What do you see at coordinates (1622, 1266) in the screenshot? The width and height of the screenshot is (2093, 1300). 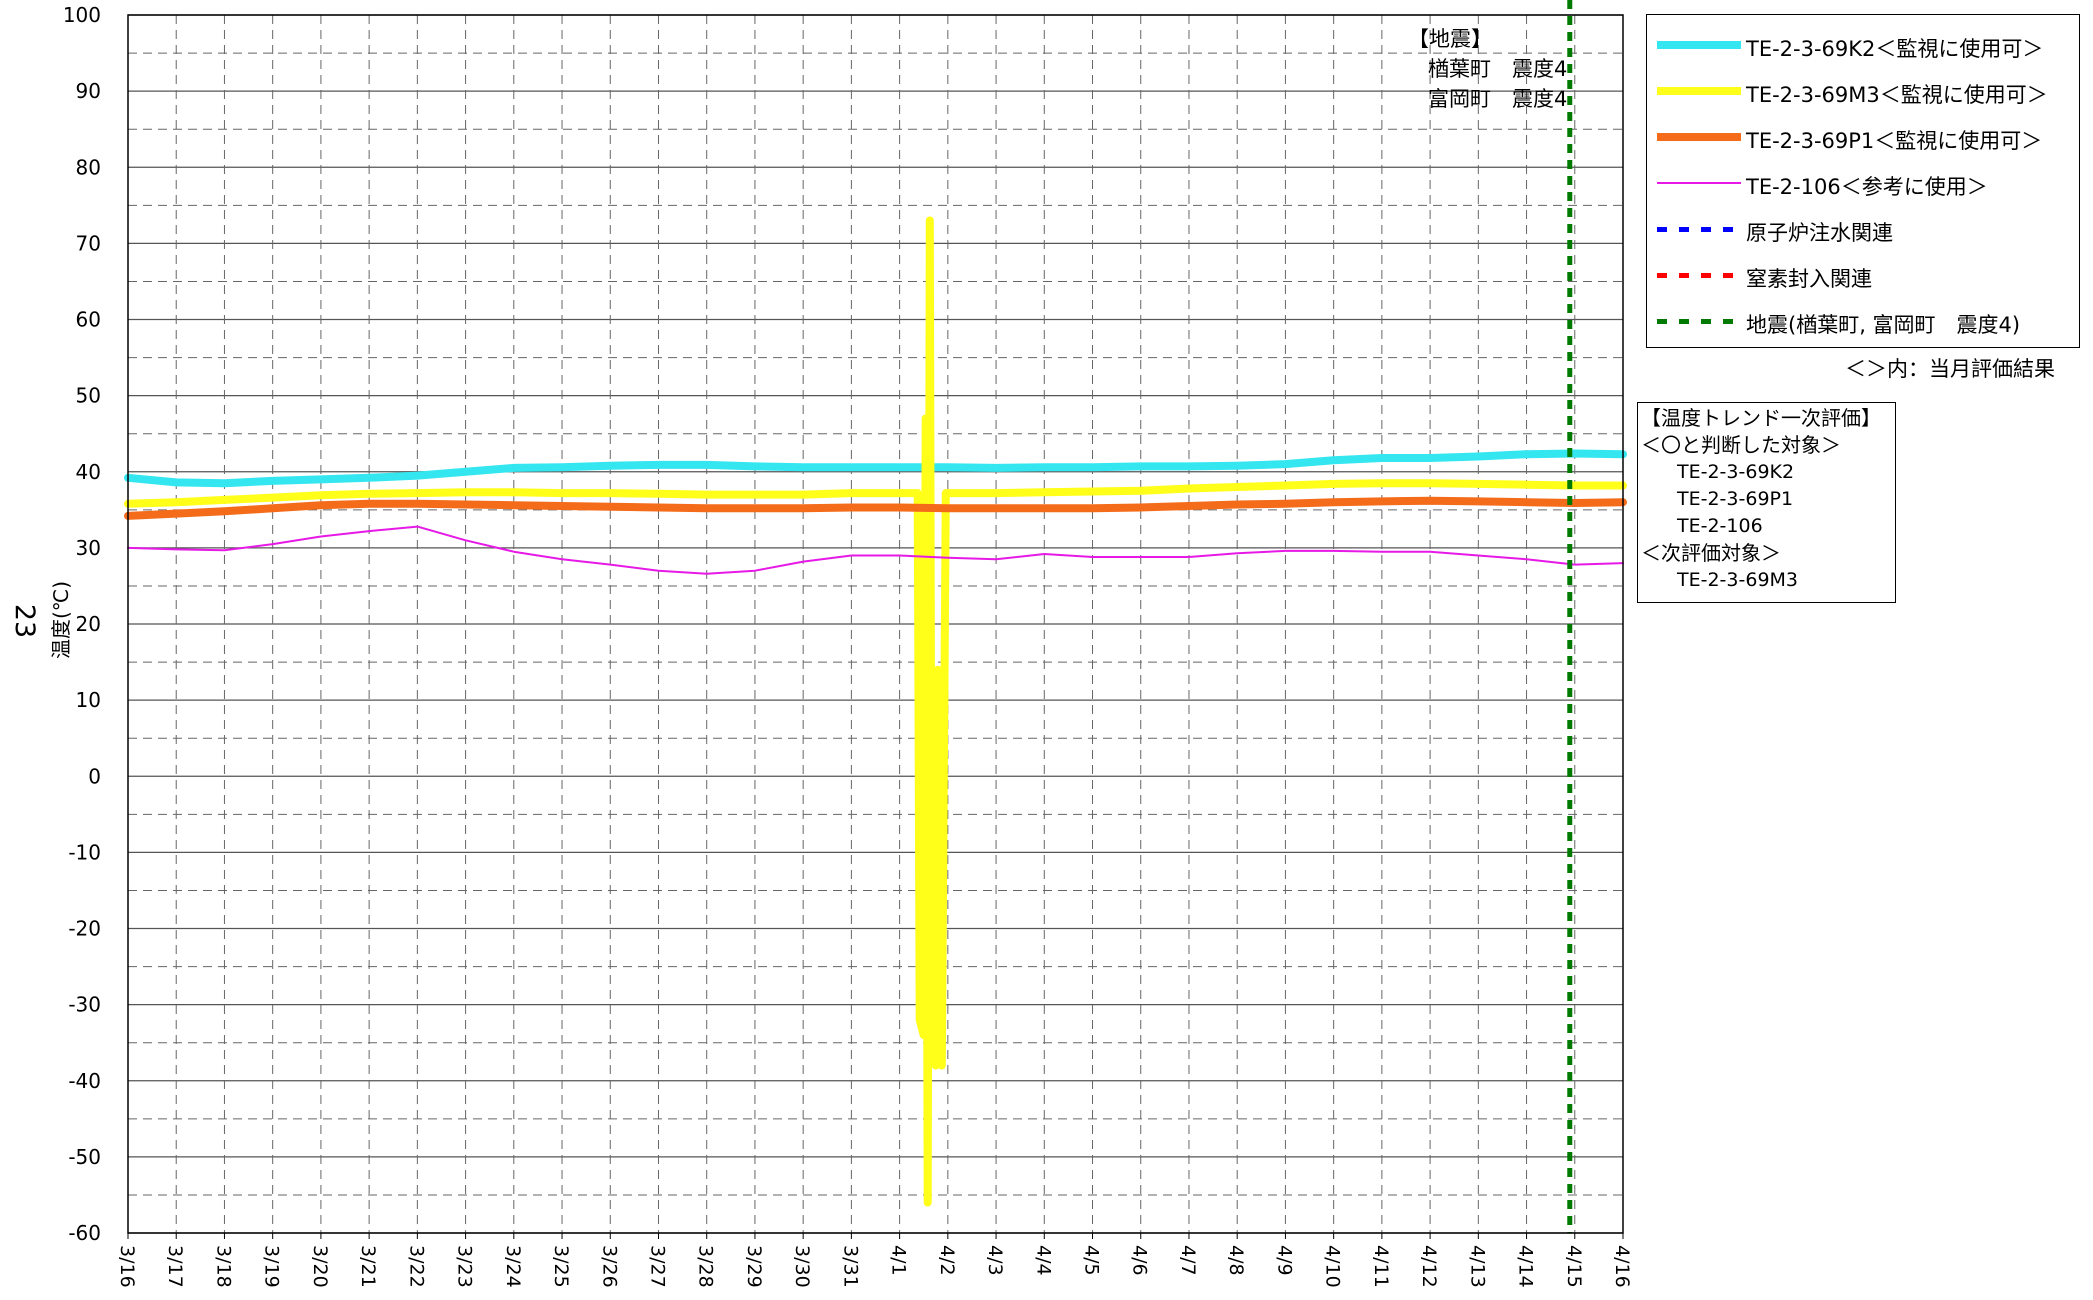 I see `x-tick-label: 4/16` at bounding box center [1622, 1266].